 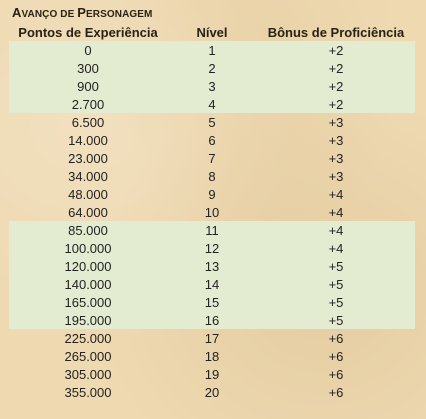 I want to click on table-title: AVANÇO DE PERSONAGEM, so click(x=82, y=12).